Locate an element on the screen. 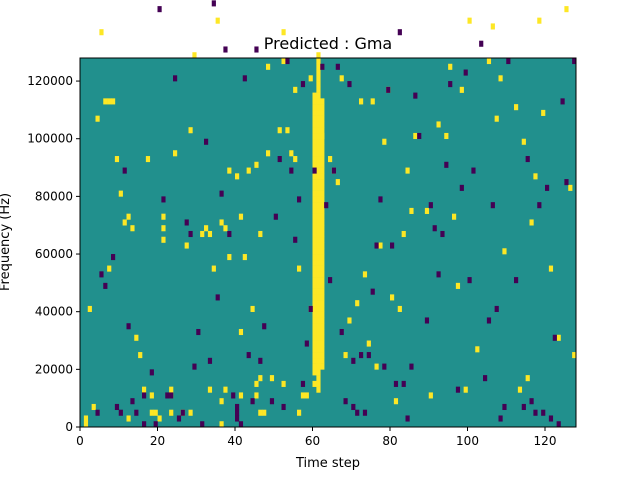  x-axis: 0 20 40 60 80 100 120 is located at coordinates (316, 437).